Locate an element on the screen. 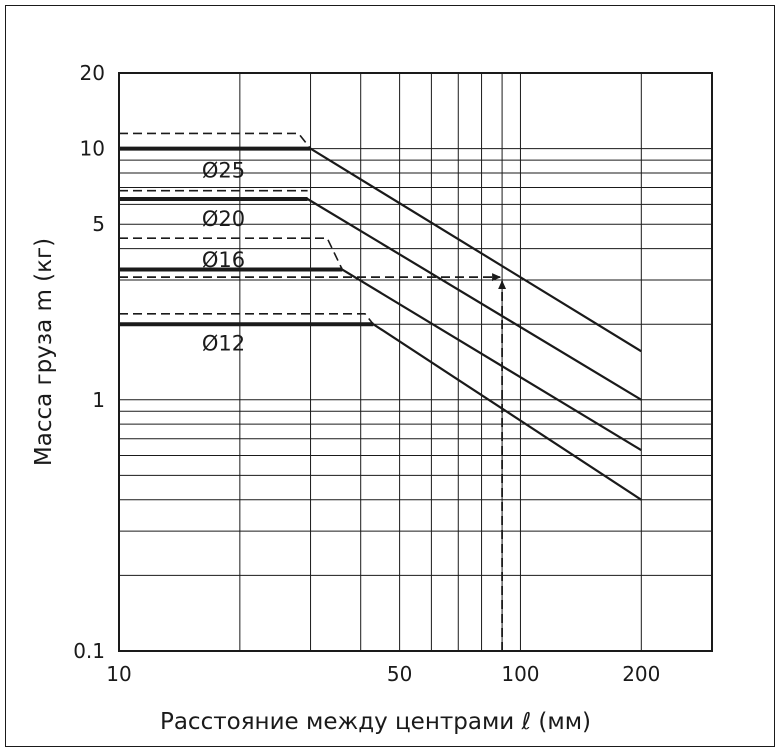 Image resolution: width=782 pixels, height=754 pixels. series-label-d16: Ø16 is located at coordinates (223, 260).